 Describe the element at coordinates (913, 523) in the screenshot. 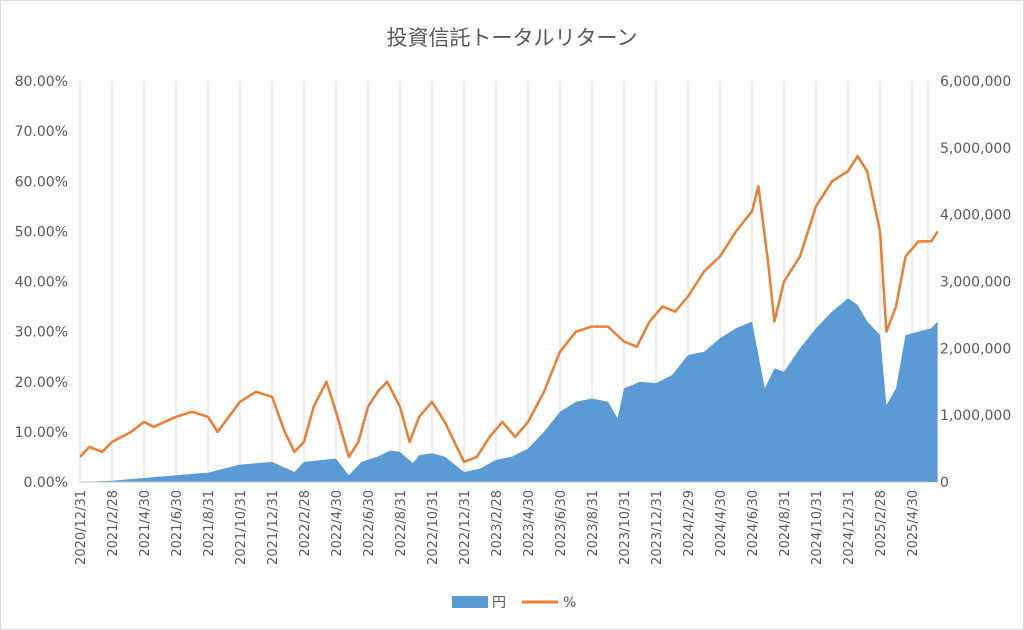

I see `x-tick-label: 2025/4/30` at that location.